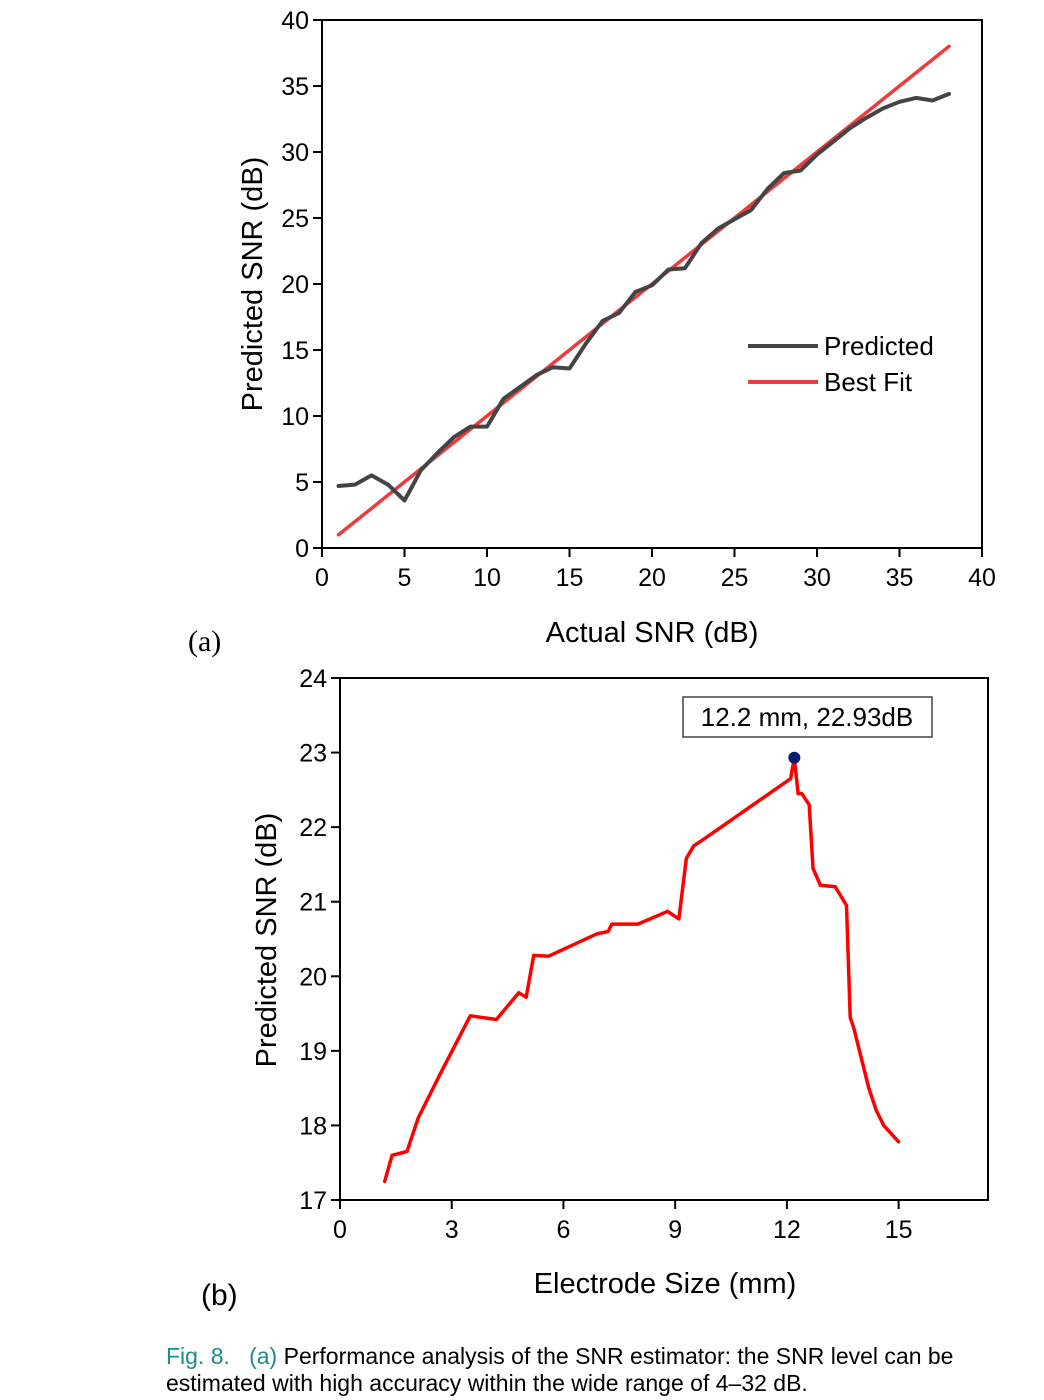 The image size is (1044, 1400). I want to click on legend-label-best-fit: Best Fit, so click(868, 382).